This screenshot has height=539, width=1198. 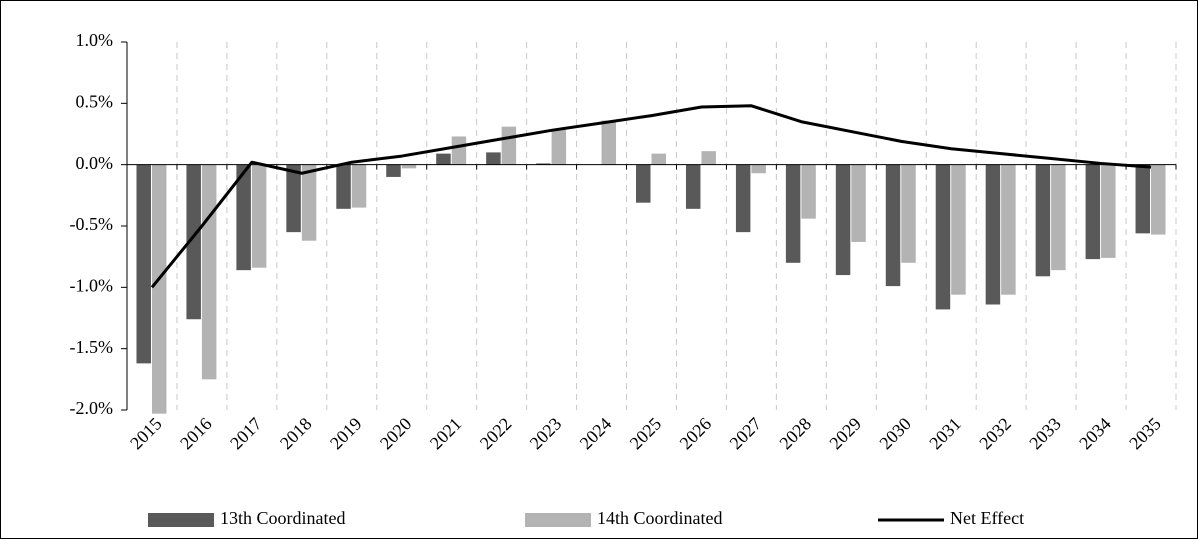 I want to click on y-tick-label: 0.0%, so click(x=95, y=163).